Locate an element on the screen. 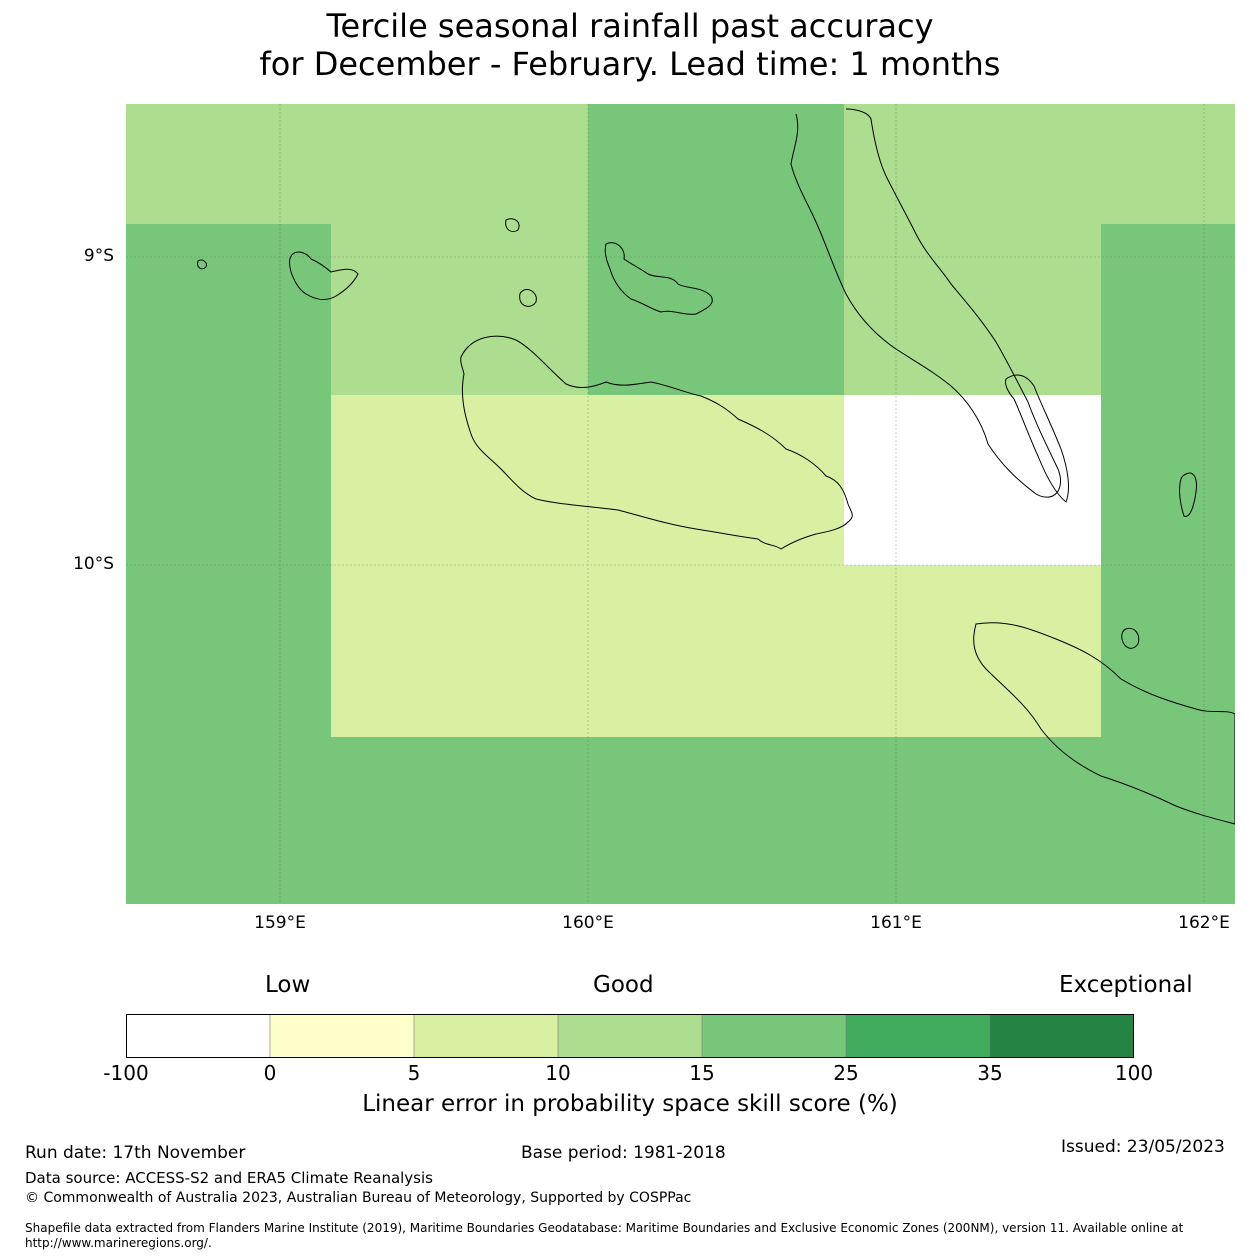  colorbar-tick: 15 is located at coordinates (702, 1073).